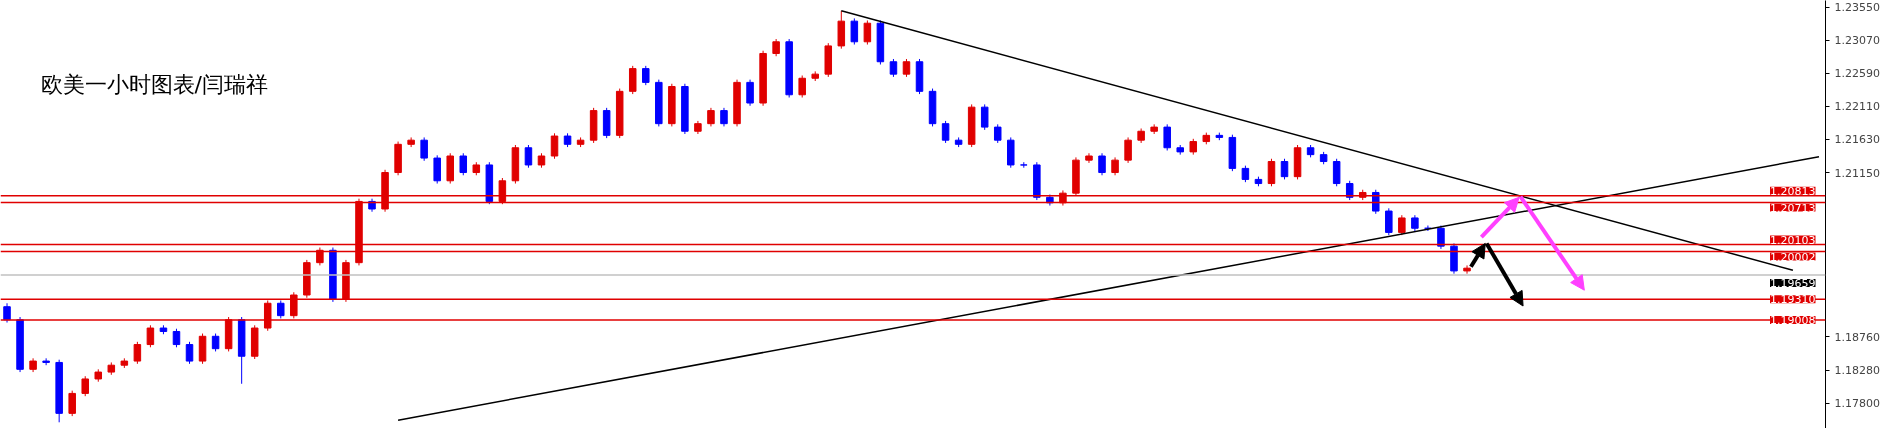 The width and height of the screenshot is (1902, 428). I want to click on y-tick-label: 1.21630, so click(1857, 140).